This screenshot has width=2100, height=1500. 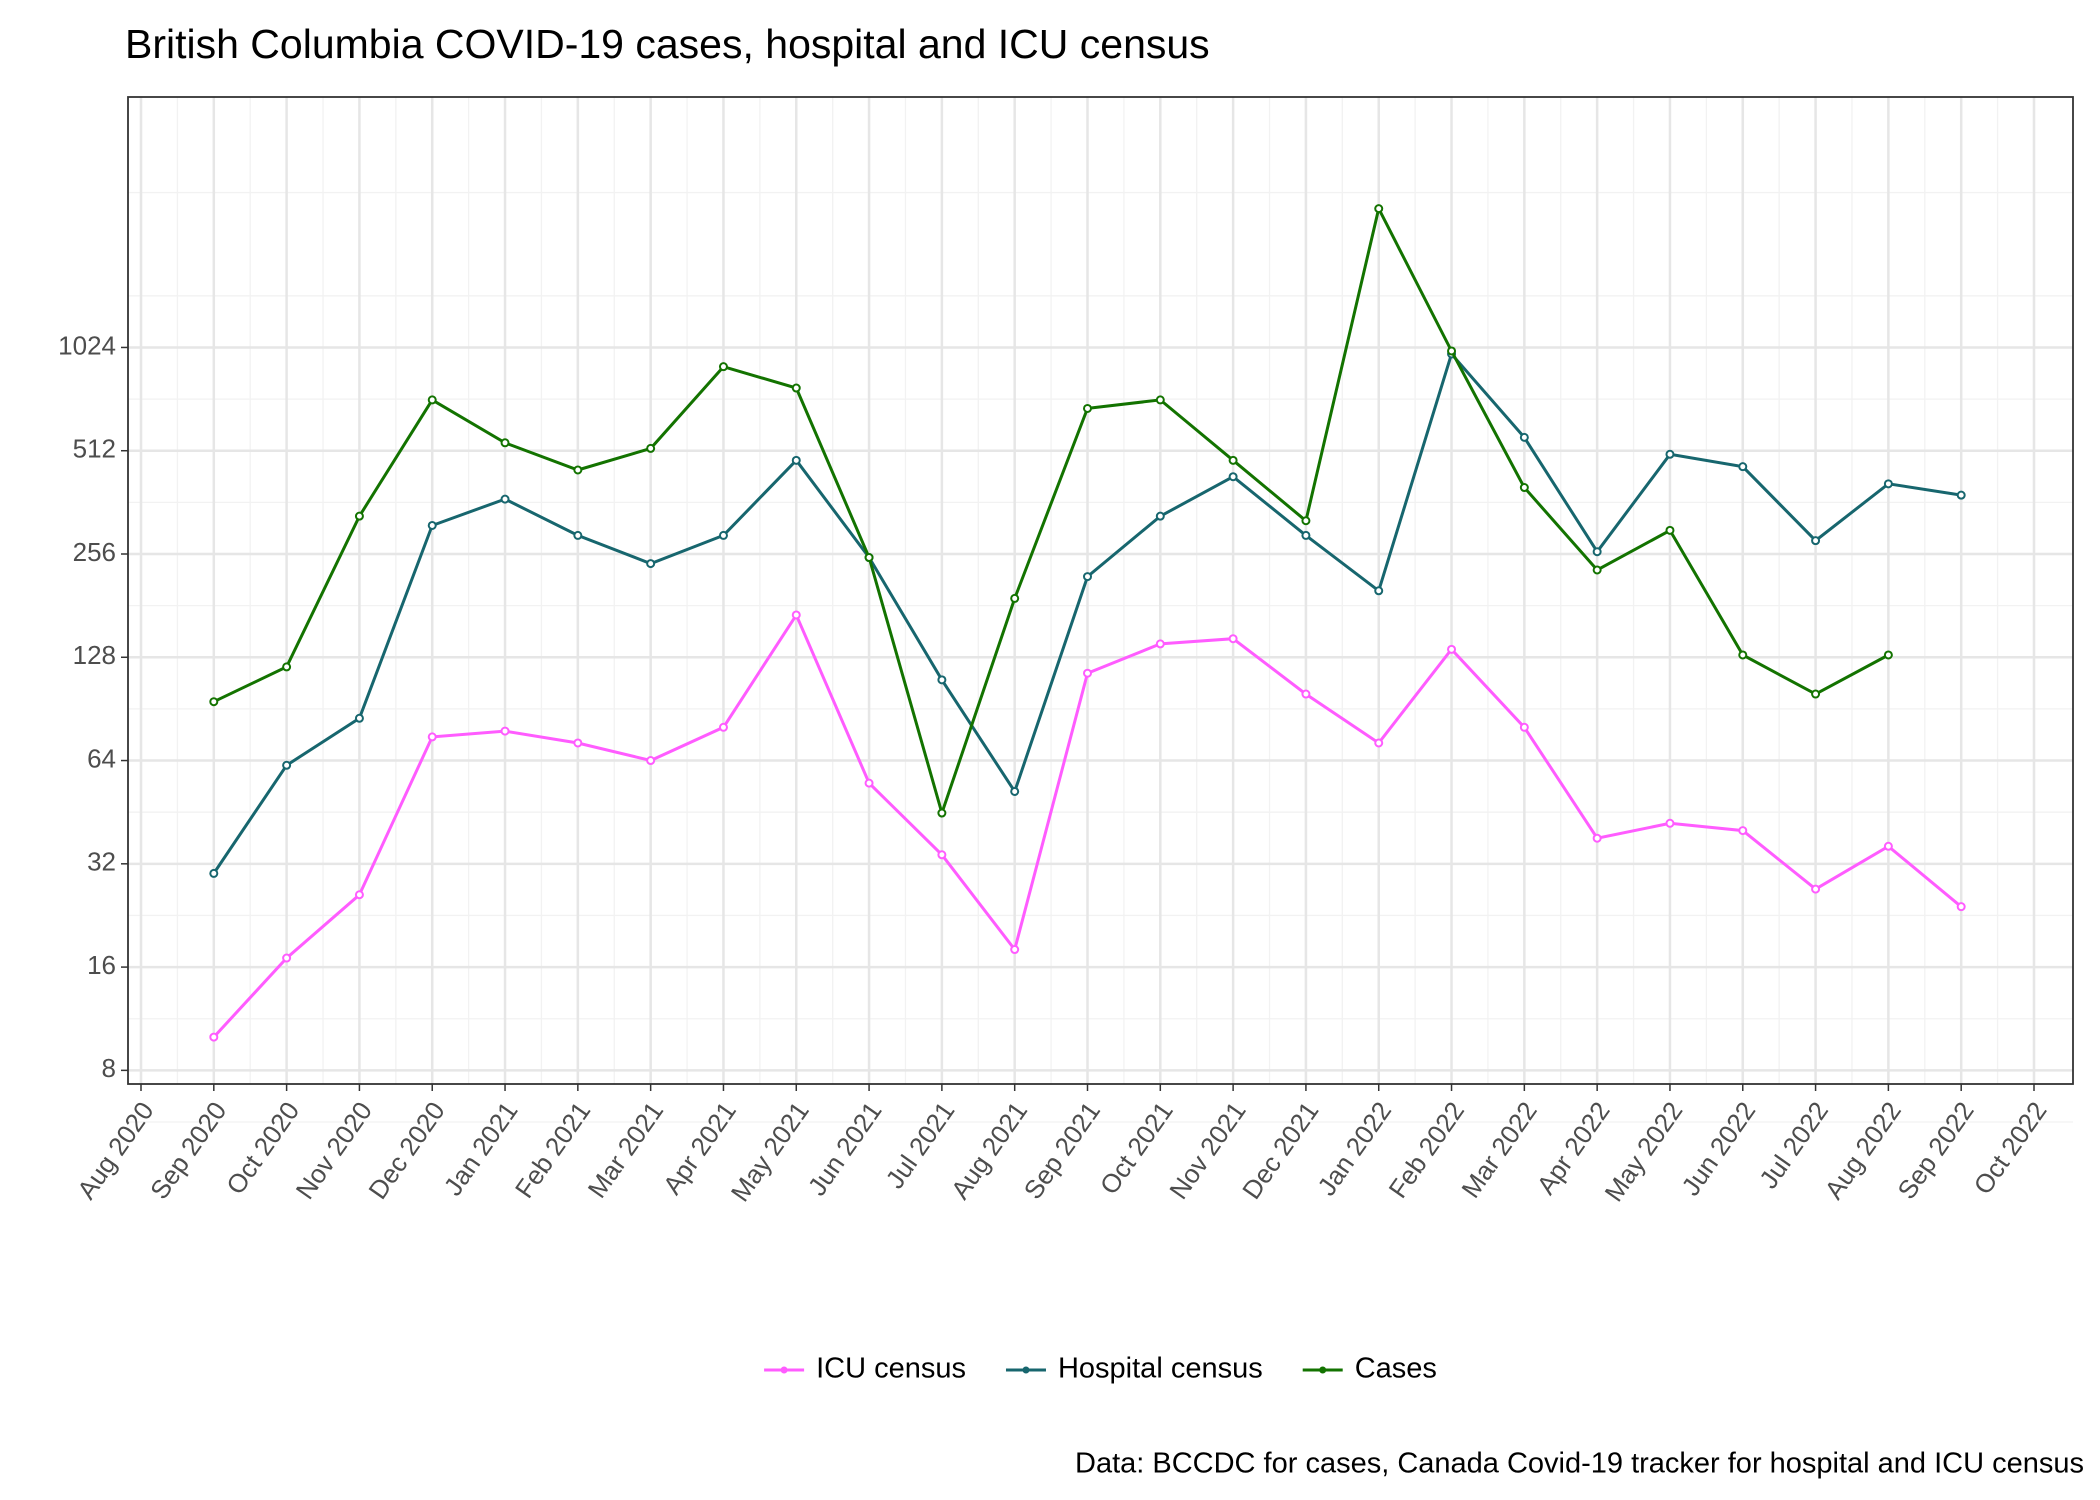 I want to click on y-tick-label: 32, so click(x=101, y=862).